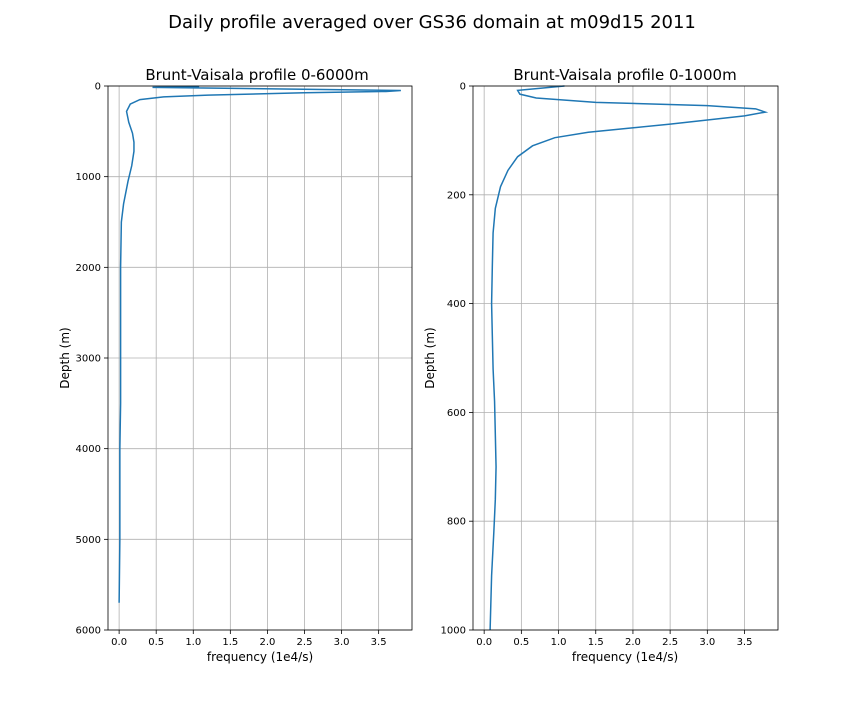  I want to click on chart-right-xtick-label-5: 2.5, so click(670, 642).